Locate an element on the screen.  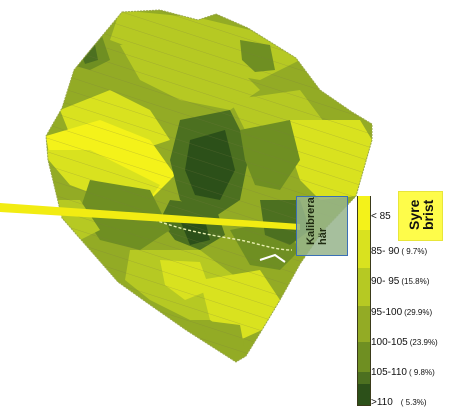
legend-item-85-90: 85- 90( 9.7%) is located at coordinates (411, 252).